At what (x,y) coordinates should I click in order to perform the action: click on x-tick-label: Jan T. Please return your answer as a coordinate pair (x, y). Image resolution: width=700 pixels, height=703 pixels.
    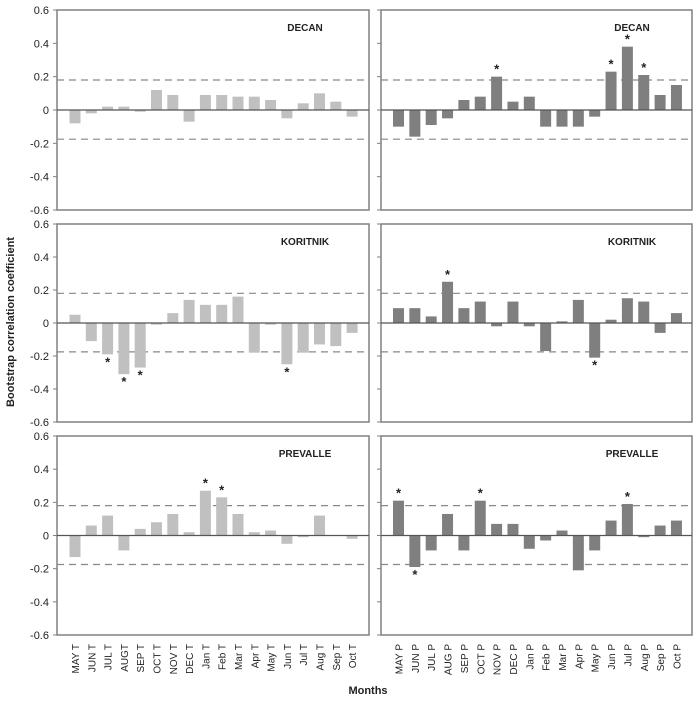
    Looking at the image, I should click on (206, 656).